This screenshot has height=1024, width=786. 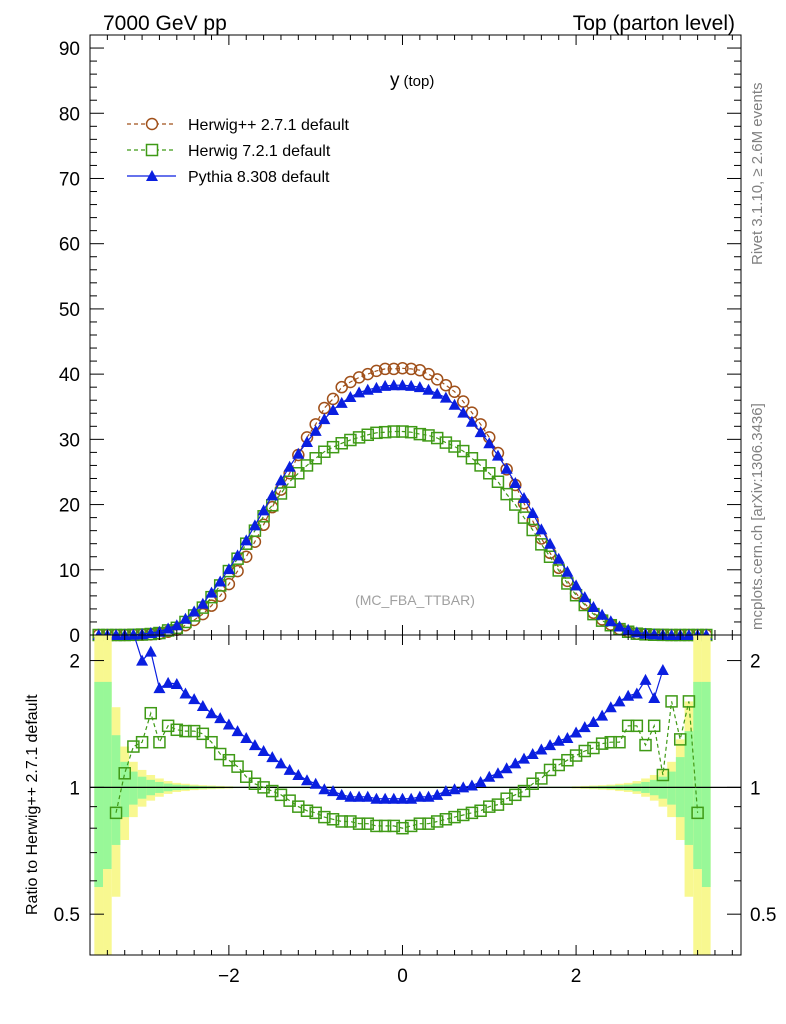 I want to click on legend-marker-pythia, so click(x=152, y=175).